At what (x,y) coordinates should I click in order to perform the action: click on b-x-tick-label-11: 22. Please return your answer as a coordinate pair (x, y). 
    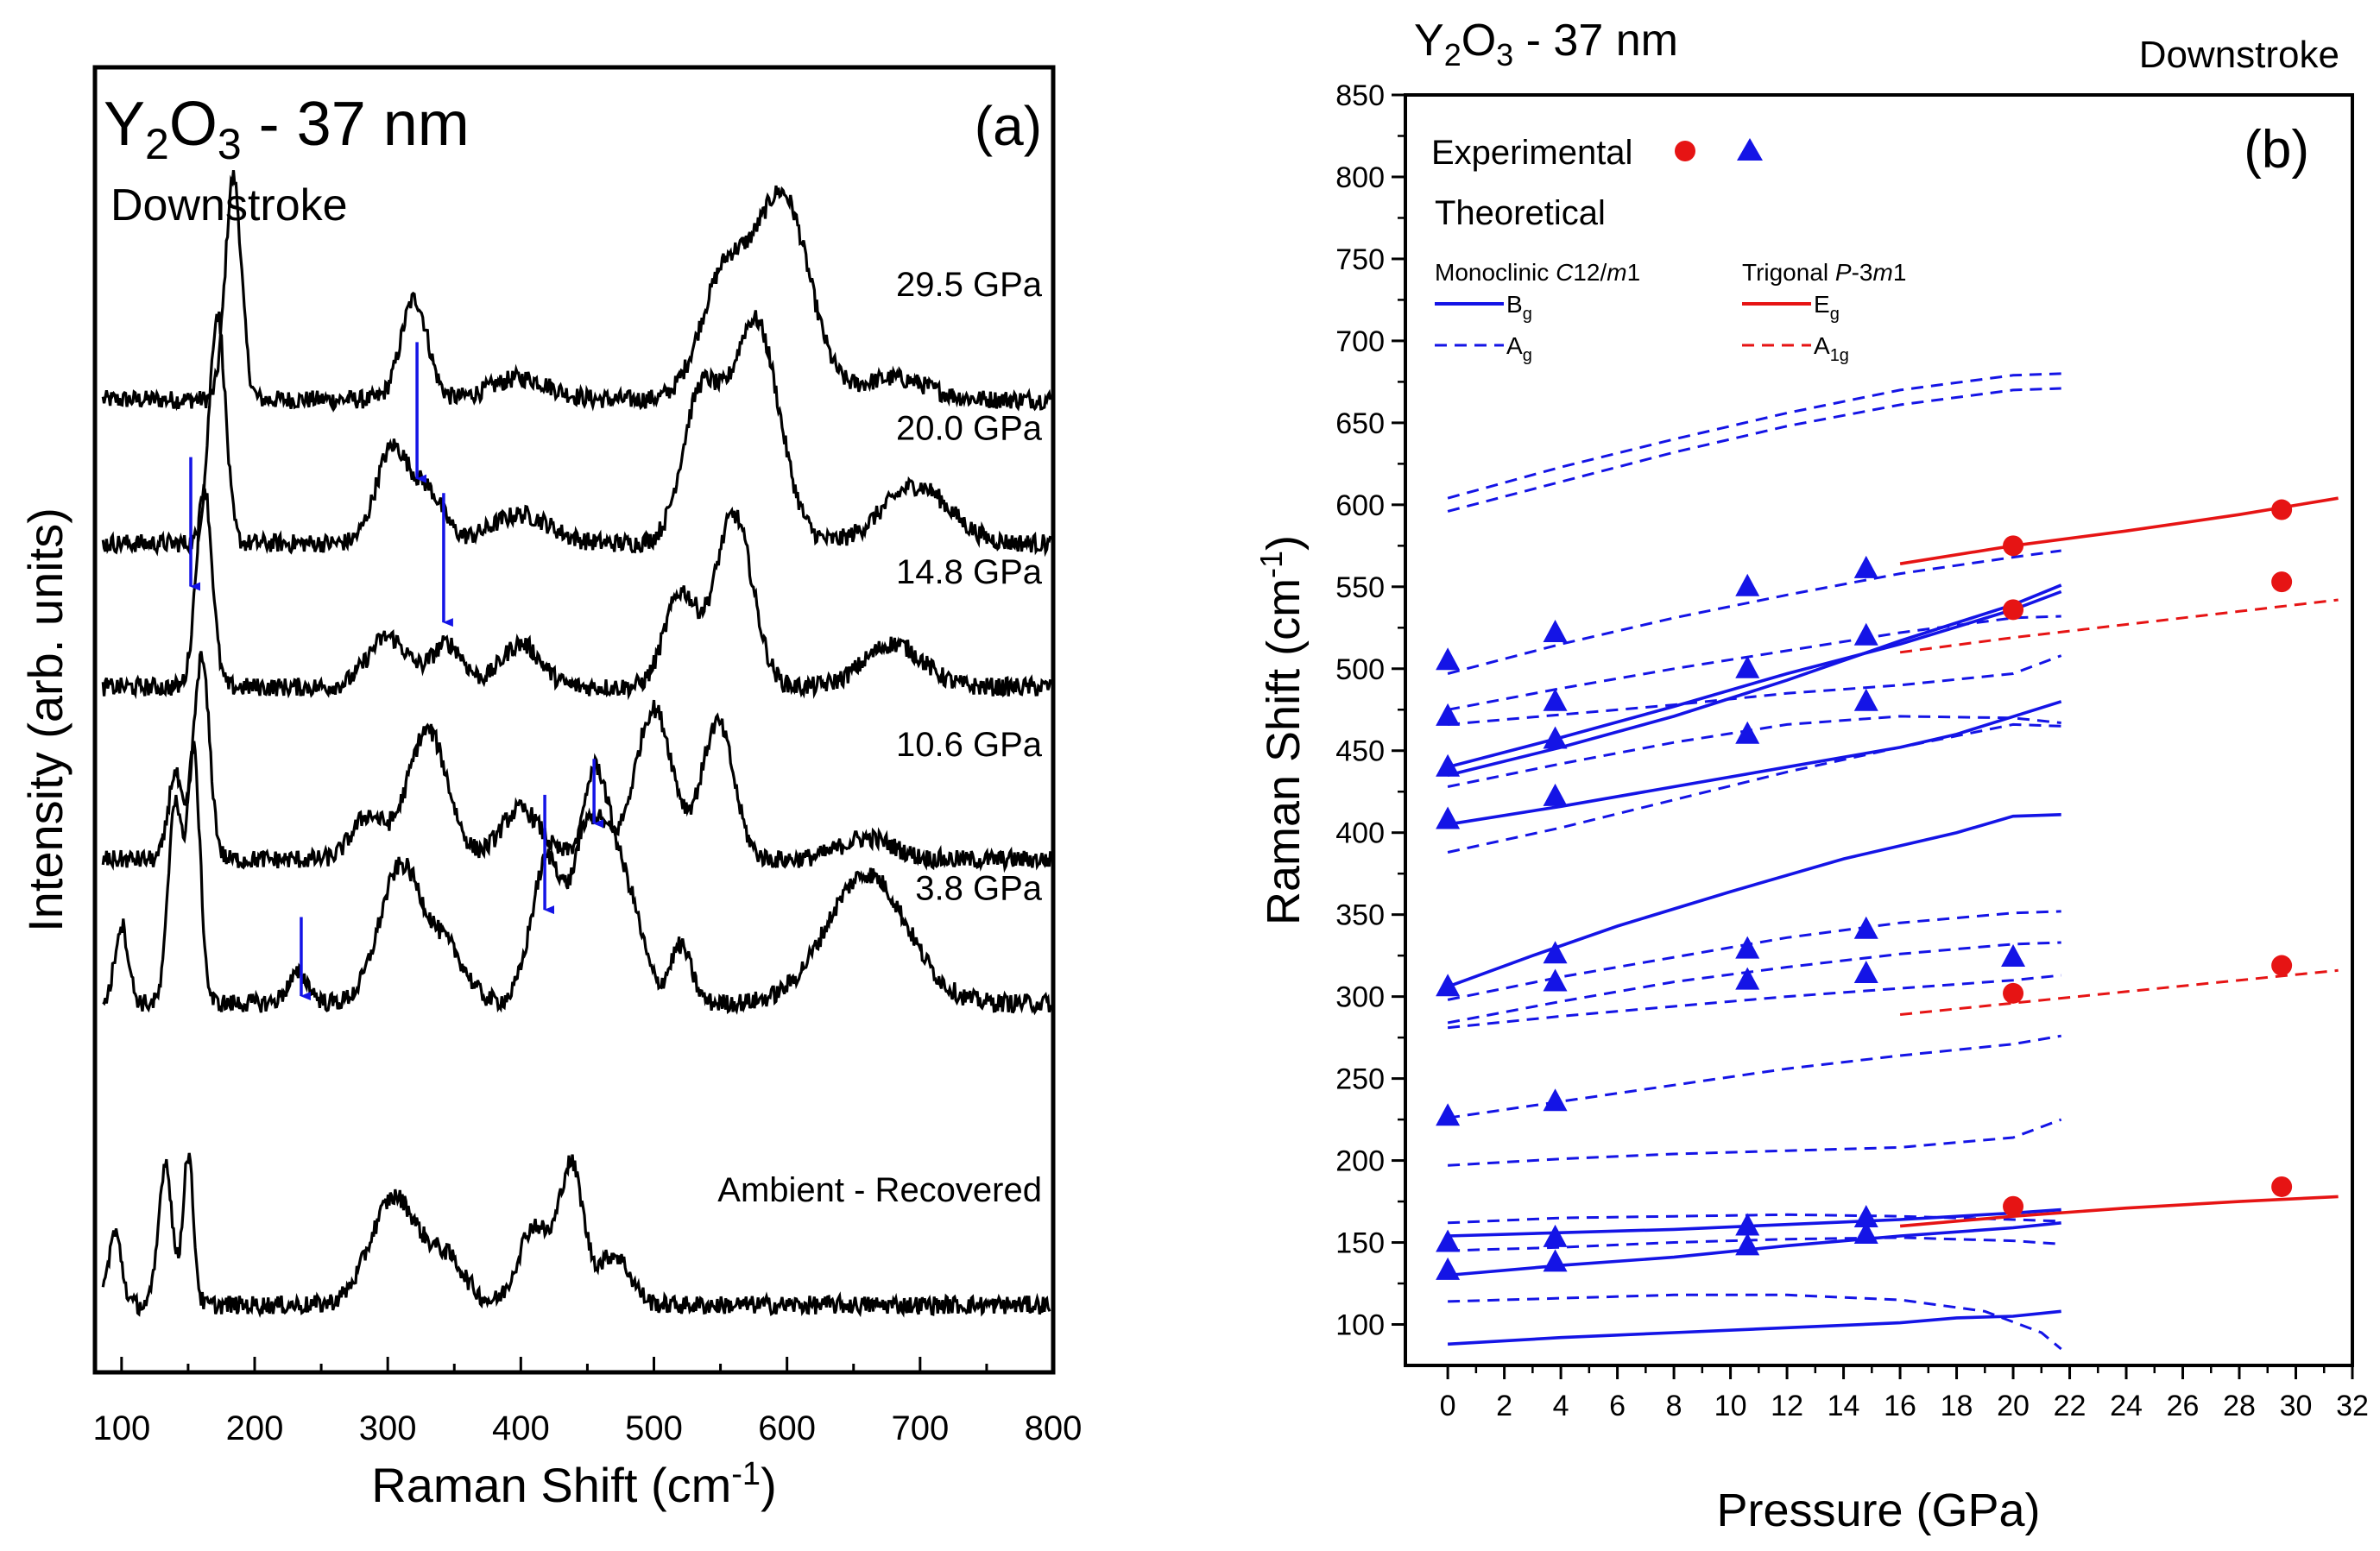
    Looking at the image, I should click on (2070, 1406).